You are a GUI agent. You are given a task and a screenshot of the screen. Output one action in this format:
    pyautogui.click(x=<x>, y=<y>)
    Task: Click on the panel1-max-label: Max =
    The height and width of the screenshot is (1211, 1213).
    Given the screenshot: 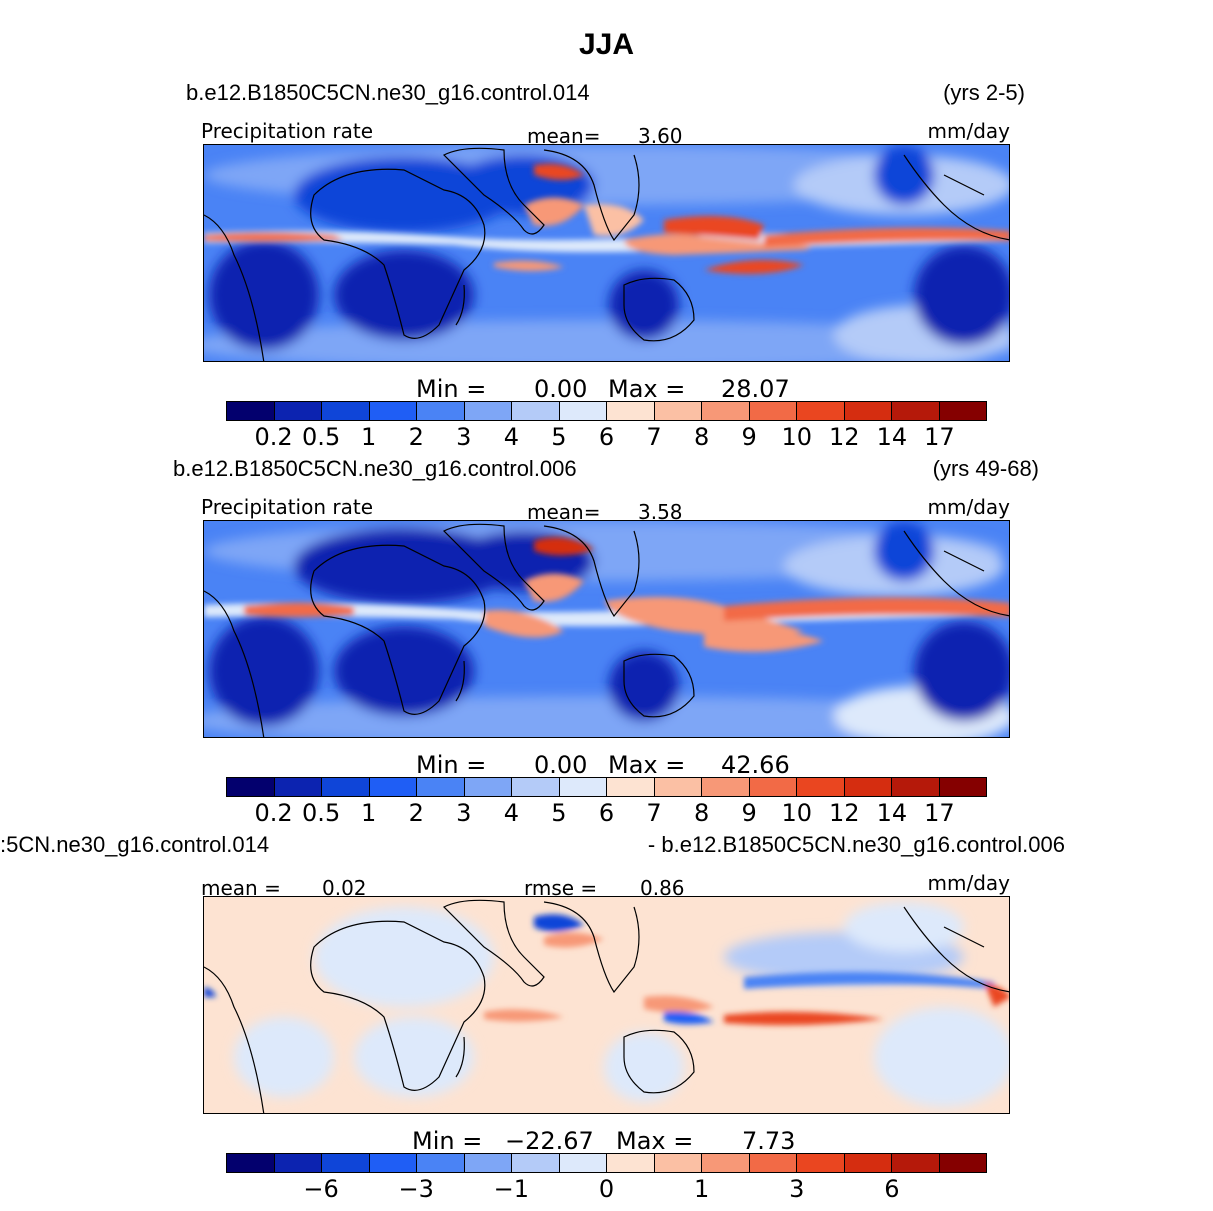 What is the action you would take?
    pyautogui.click(x=647, y=389)
    